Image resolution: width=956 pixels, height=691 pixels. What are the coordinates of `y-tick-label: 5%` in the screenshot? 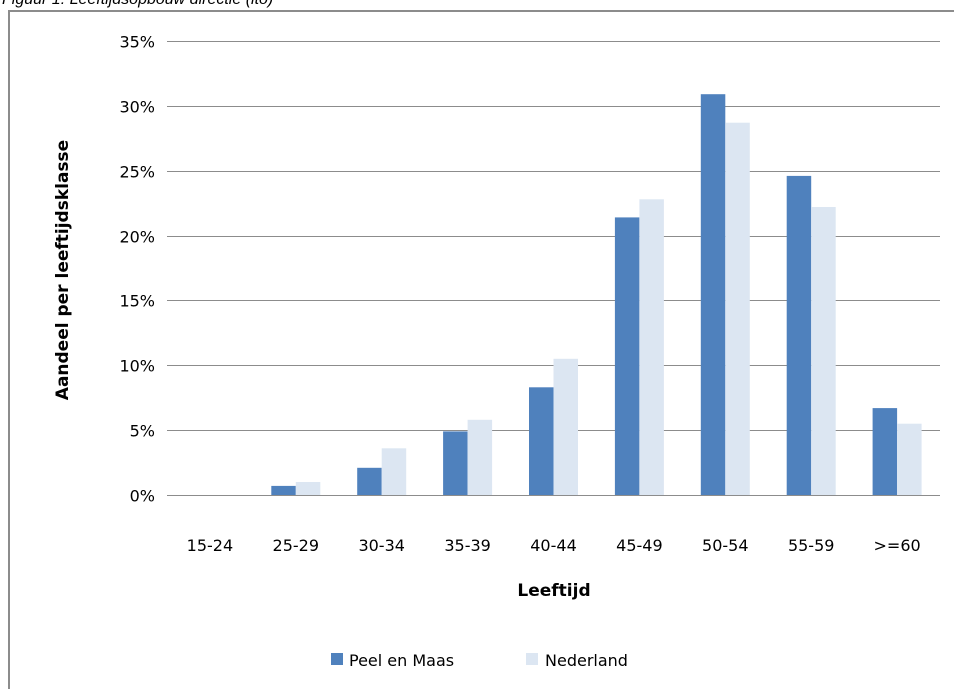 It's located at (142, 431).